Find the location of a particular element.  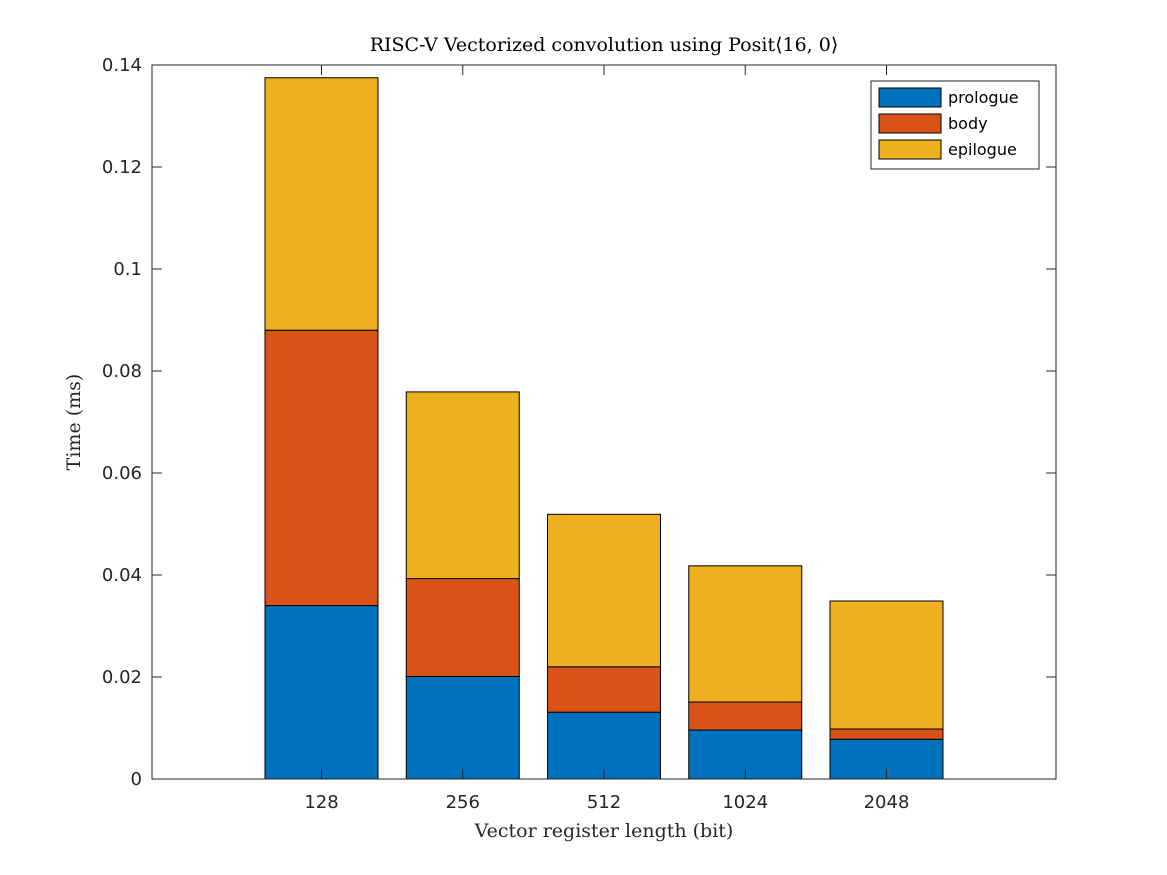

x-axis-label: Vector register length (bit) is located at coordinates (604, 831).